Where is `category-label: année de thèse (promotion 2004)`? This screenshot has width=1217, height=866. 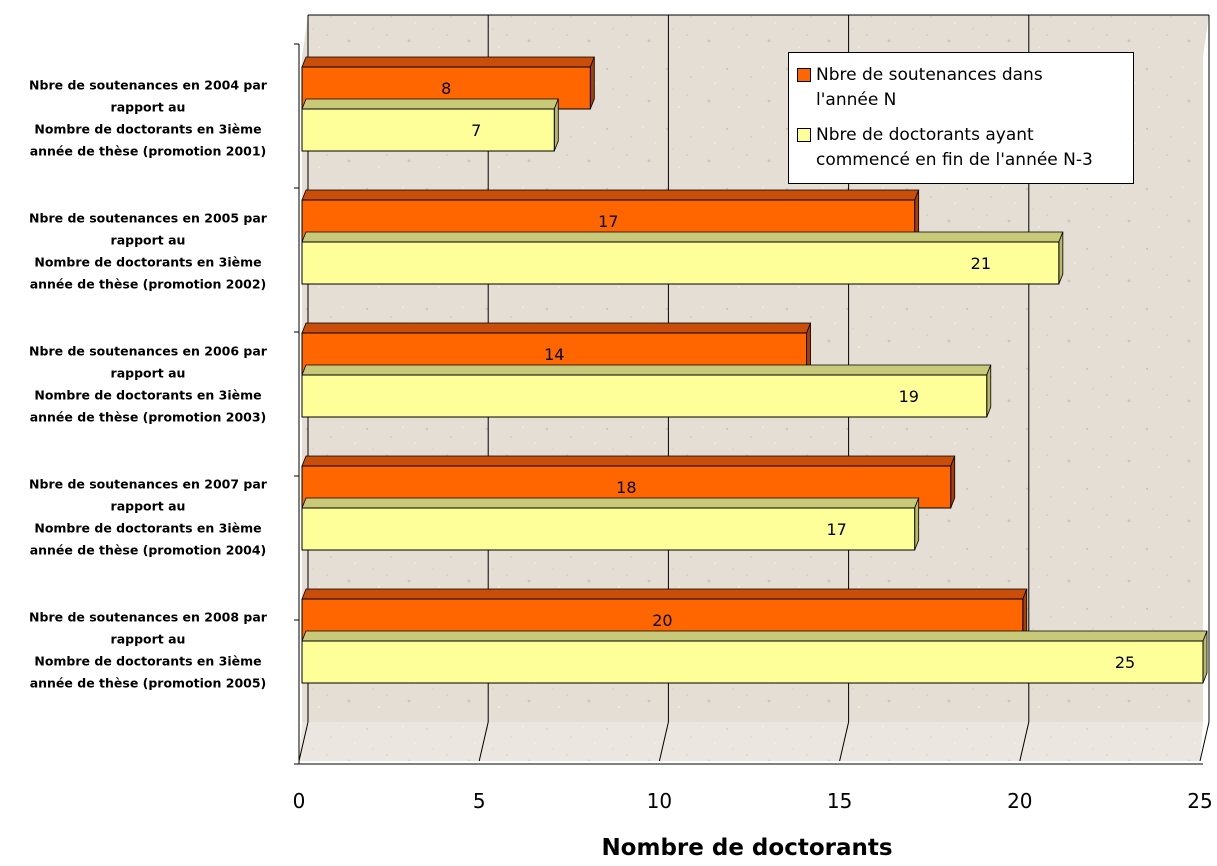 category-label: année de thèse (promotion 2004) is located at coordinates (148, 550).